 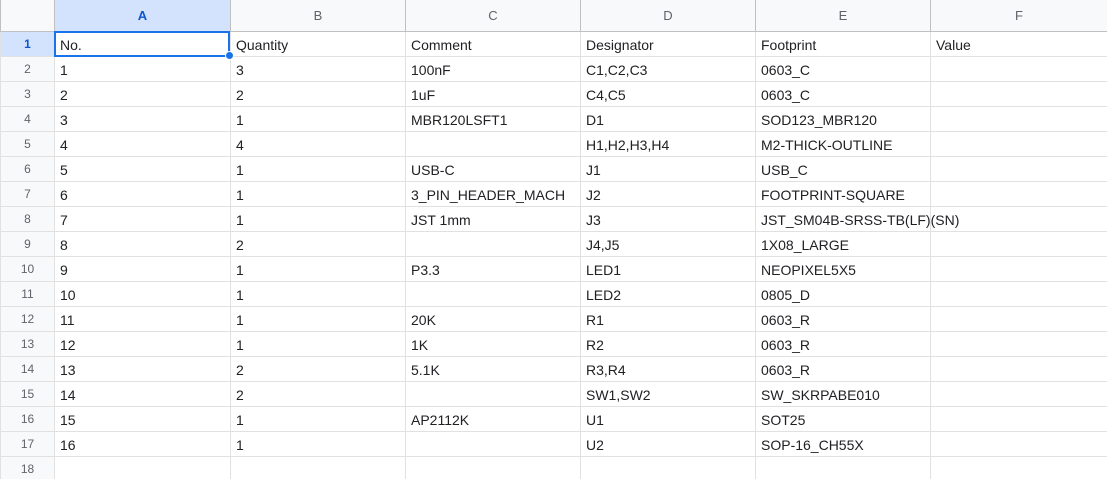 What do you see at coordinates (493, 243) in the screenshot?
I see `cell-c9` at bounding box center [493, 243].